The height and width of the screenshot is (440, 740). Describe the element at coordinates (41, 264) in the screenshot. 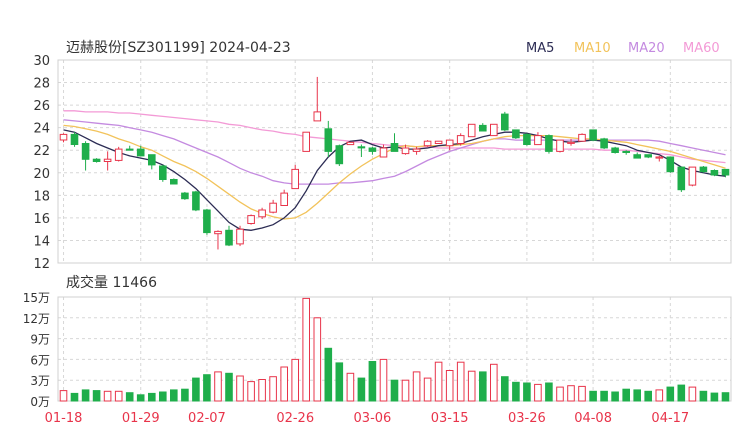

I see `price-tick-label: 12` at that location.